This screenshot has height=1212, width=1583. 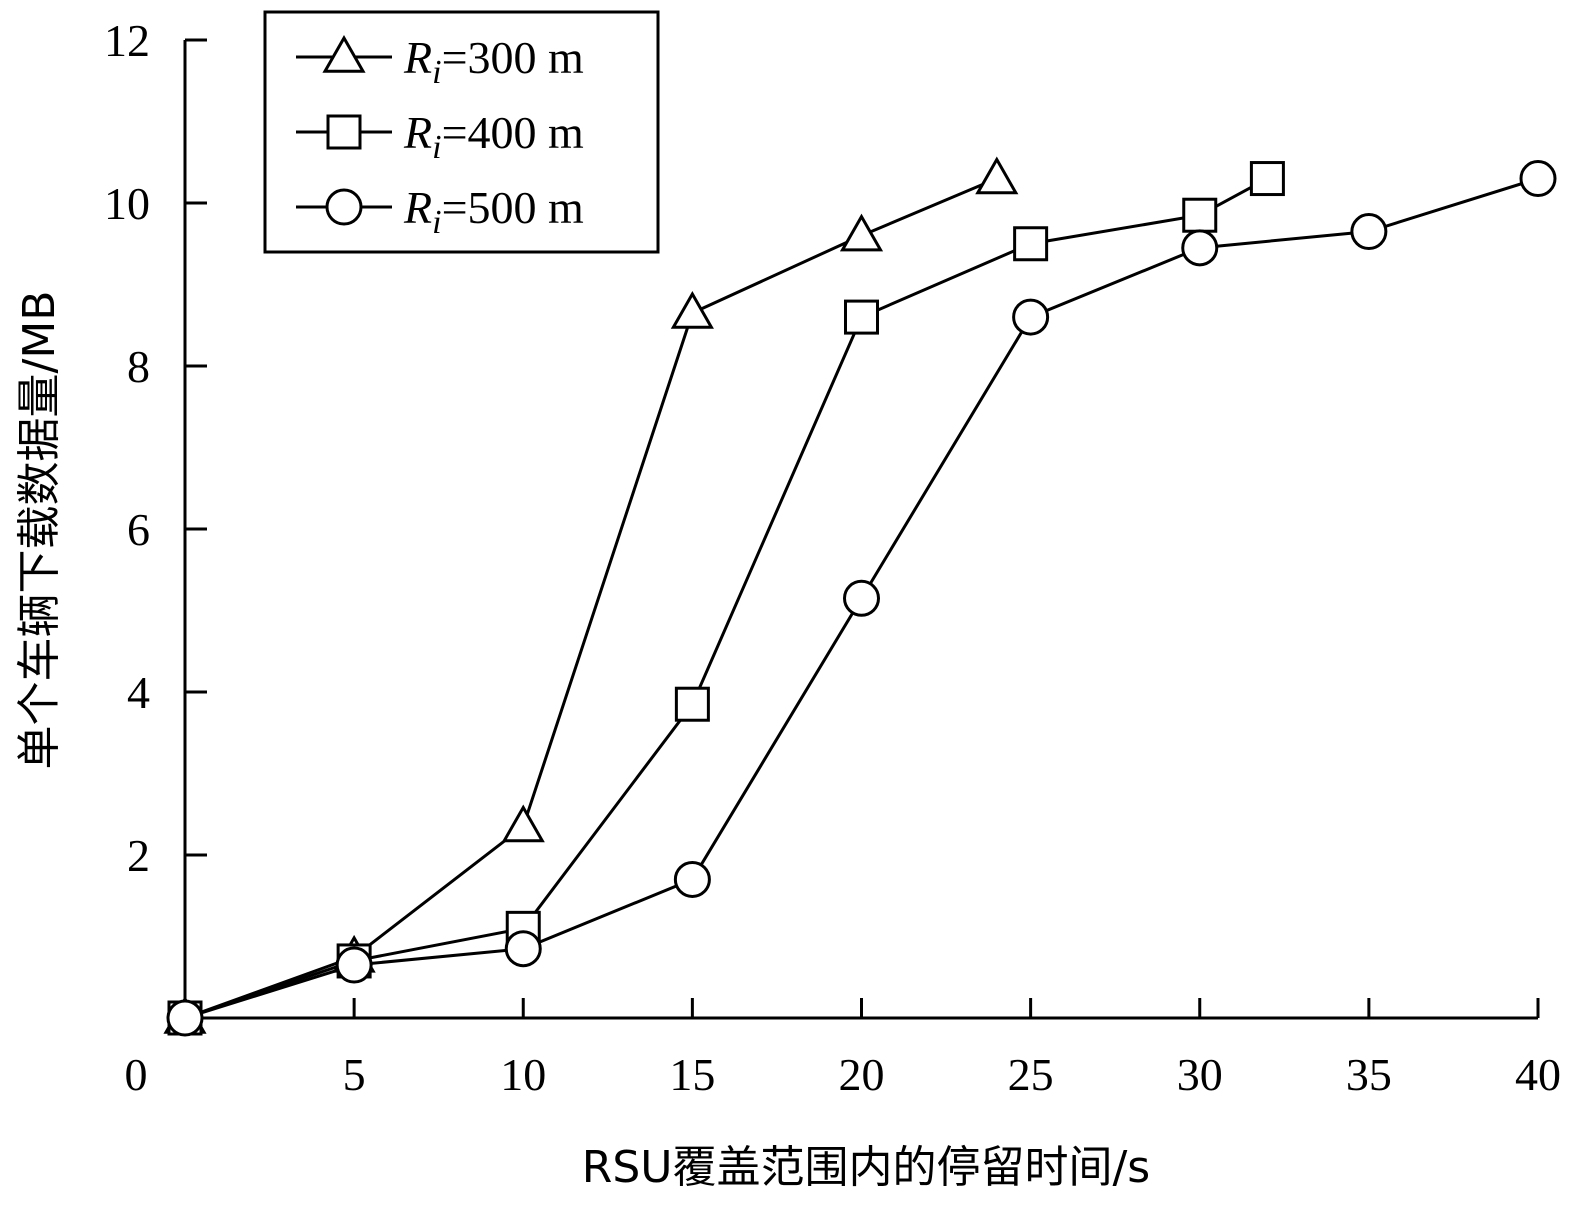 I want to click on x-tick-label: 15, so click(x=692, y=1074).